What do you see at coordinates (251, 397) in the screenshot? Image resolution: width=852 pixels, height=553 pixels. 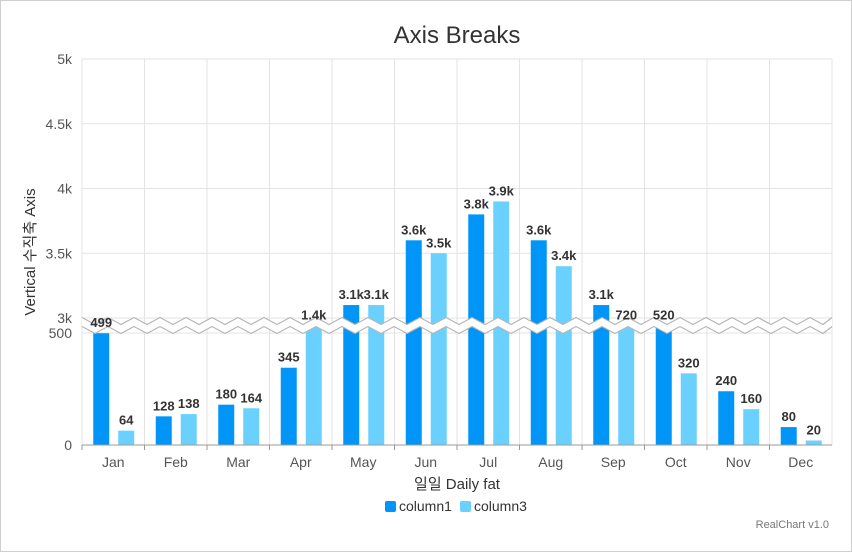 I see `data-label-column3-mar: 164` at bounding box center [251, 397].